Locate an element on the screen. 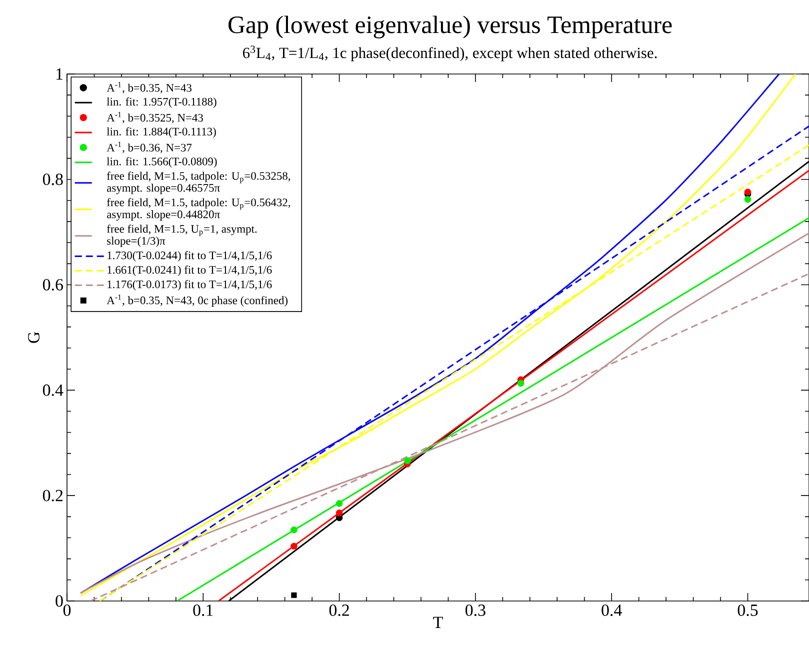 The image size is (809, 651). legend-label: 1.176(T-0.0173) fit to T=1/4,1/5,1/6 is located at coordinates (190, 285).